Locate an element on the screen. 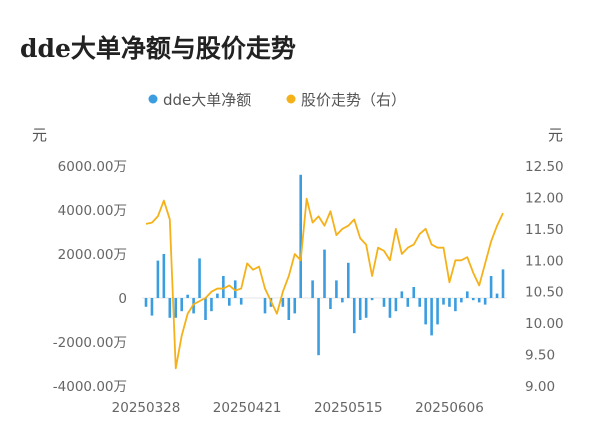  right-tick-label: 12.00 is located at coordinates (544, 198).